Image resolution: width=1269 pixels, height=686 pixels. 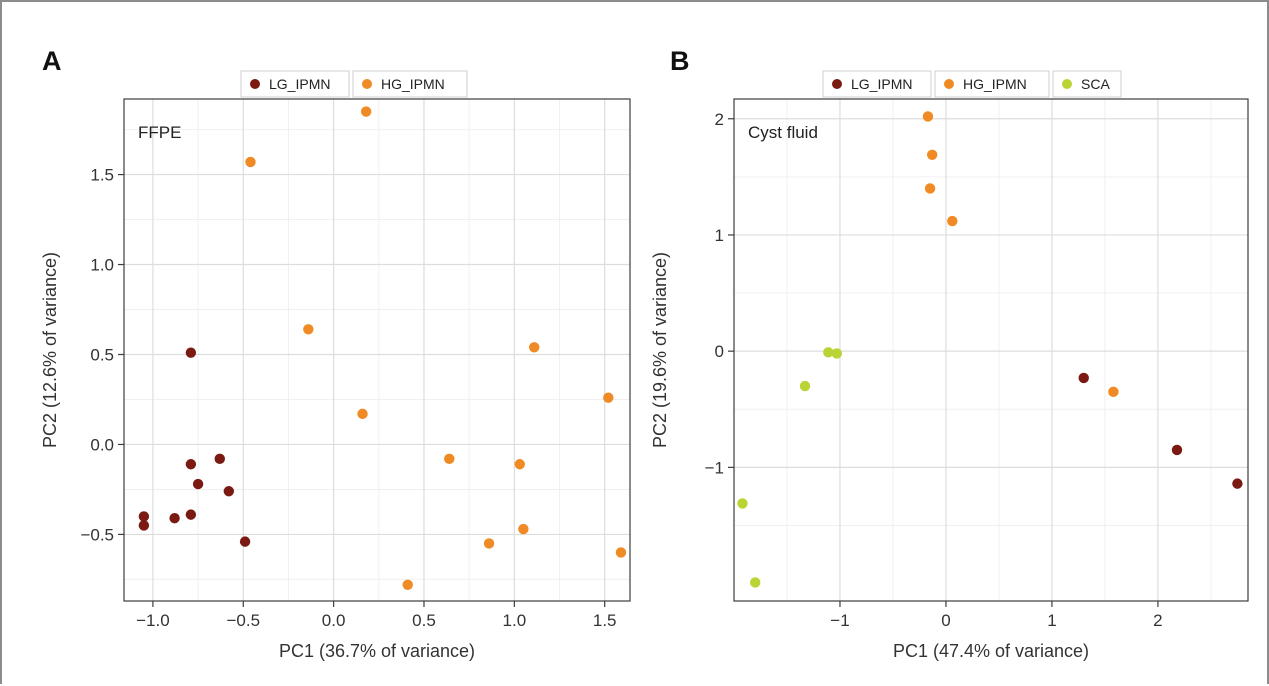 I want to click on panel-a-x-tick-label: −0.5, so click(x=243, y=620).